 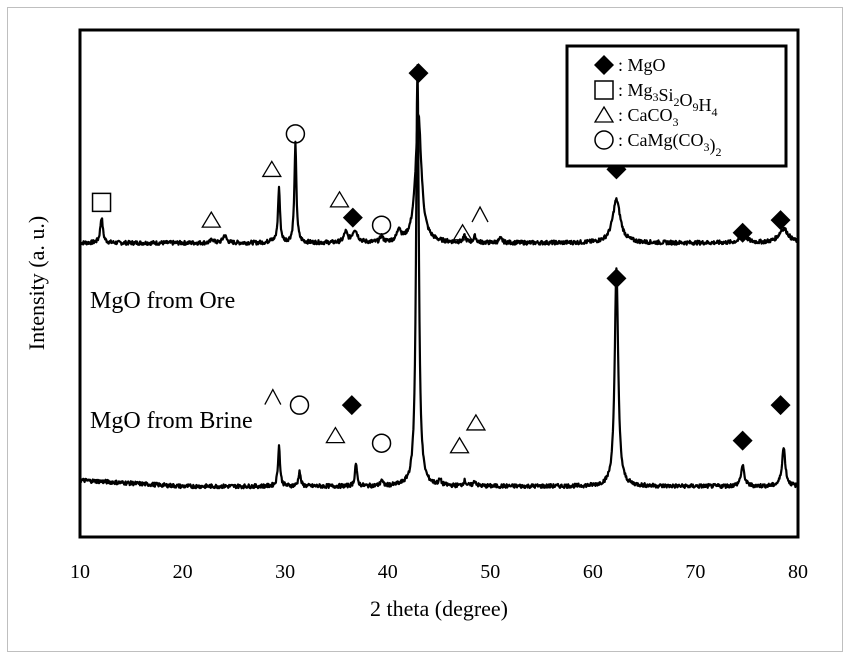 I want to click on legend-entry-text: : CaMg(CO3)2, so click(x=670, y=144).